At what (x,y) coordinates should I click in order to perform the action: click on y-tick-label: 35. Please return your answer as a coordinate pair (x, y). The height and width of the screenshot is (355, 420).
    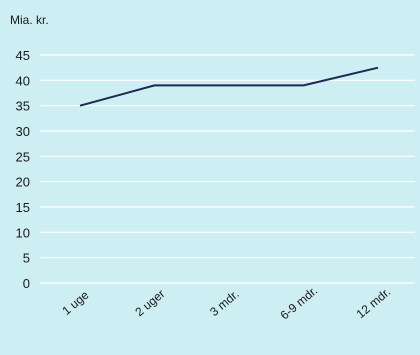
    Looking at the image, I should click on (23, 106).